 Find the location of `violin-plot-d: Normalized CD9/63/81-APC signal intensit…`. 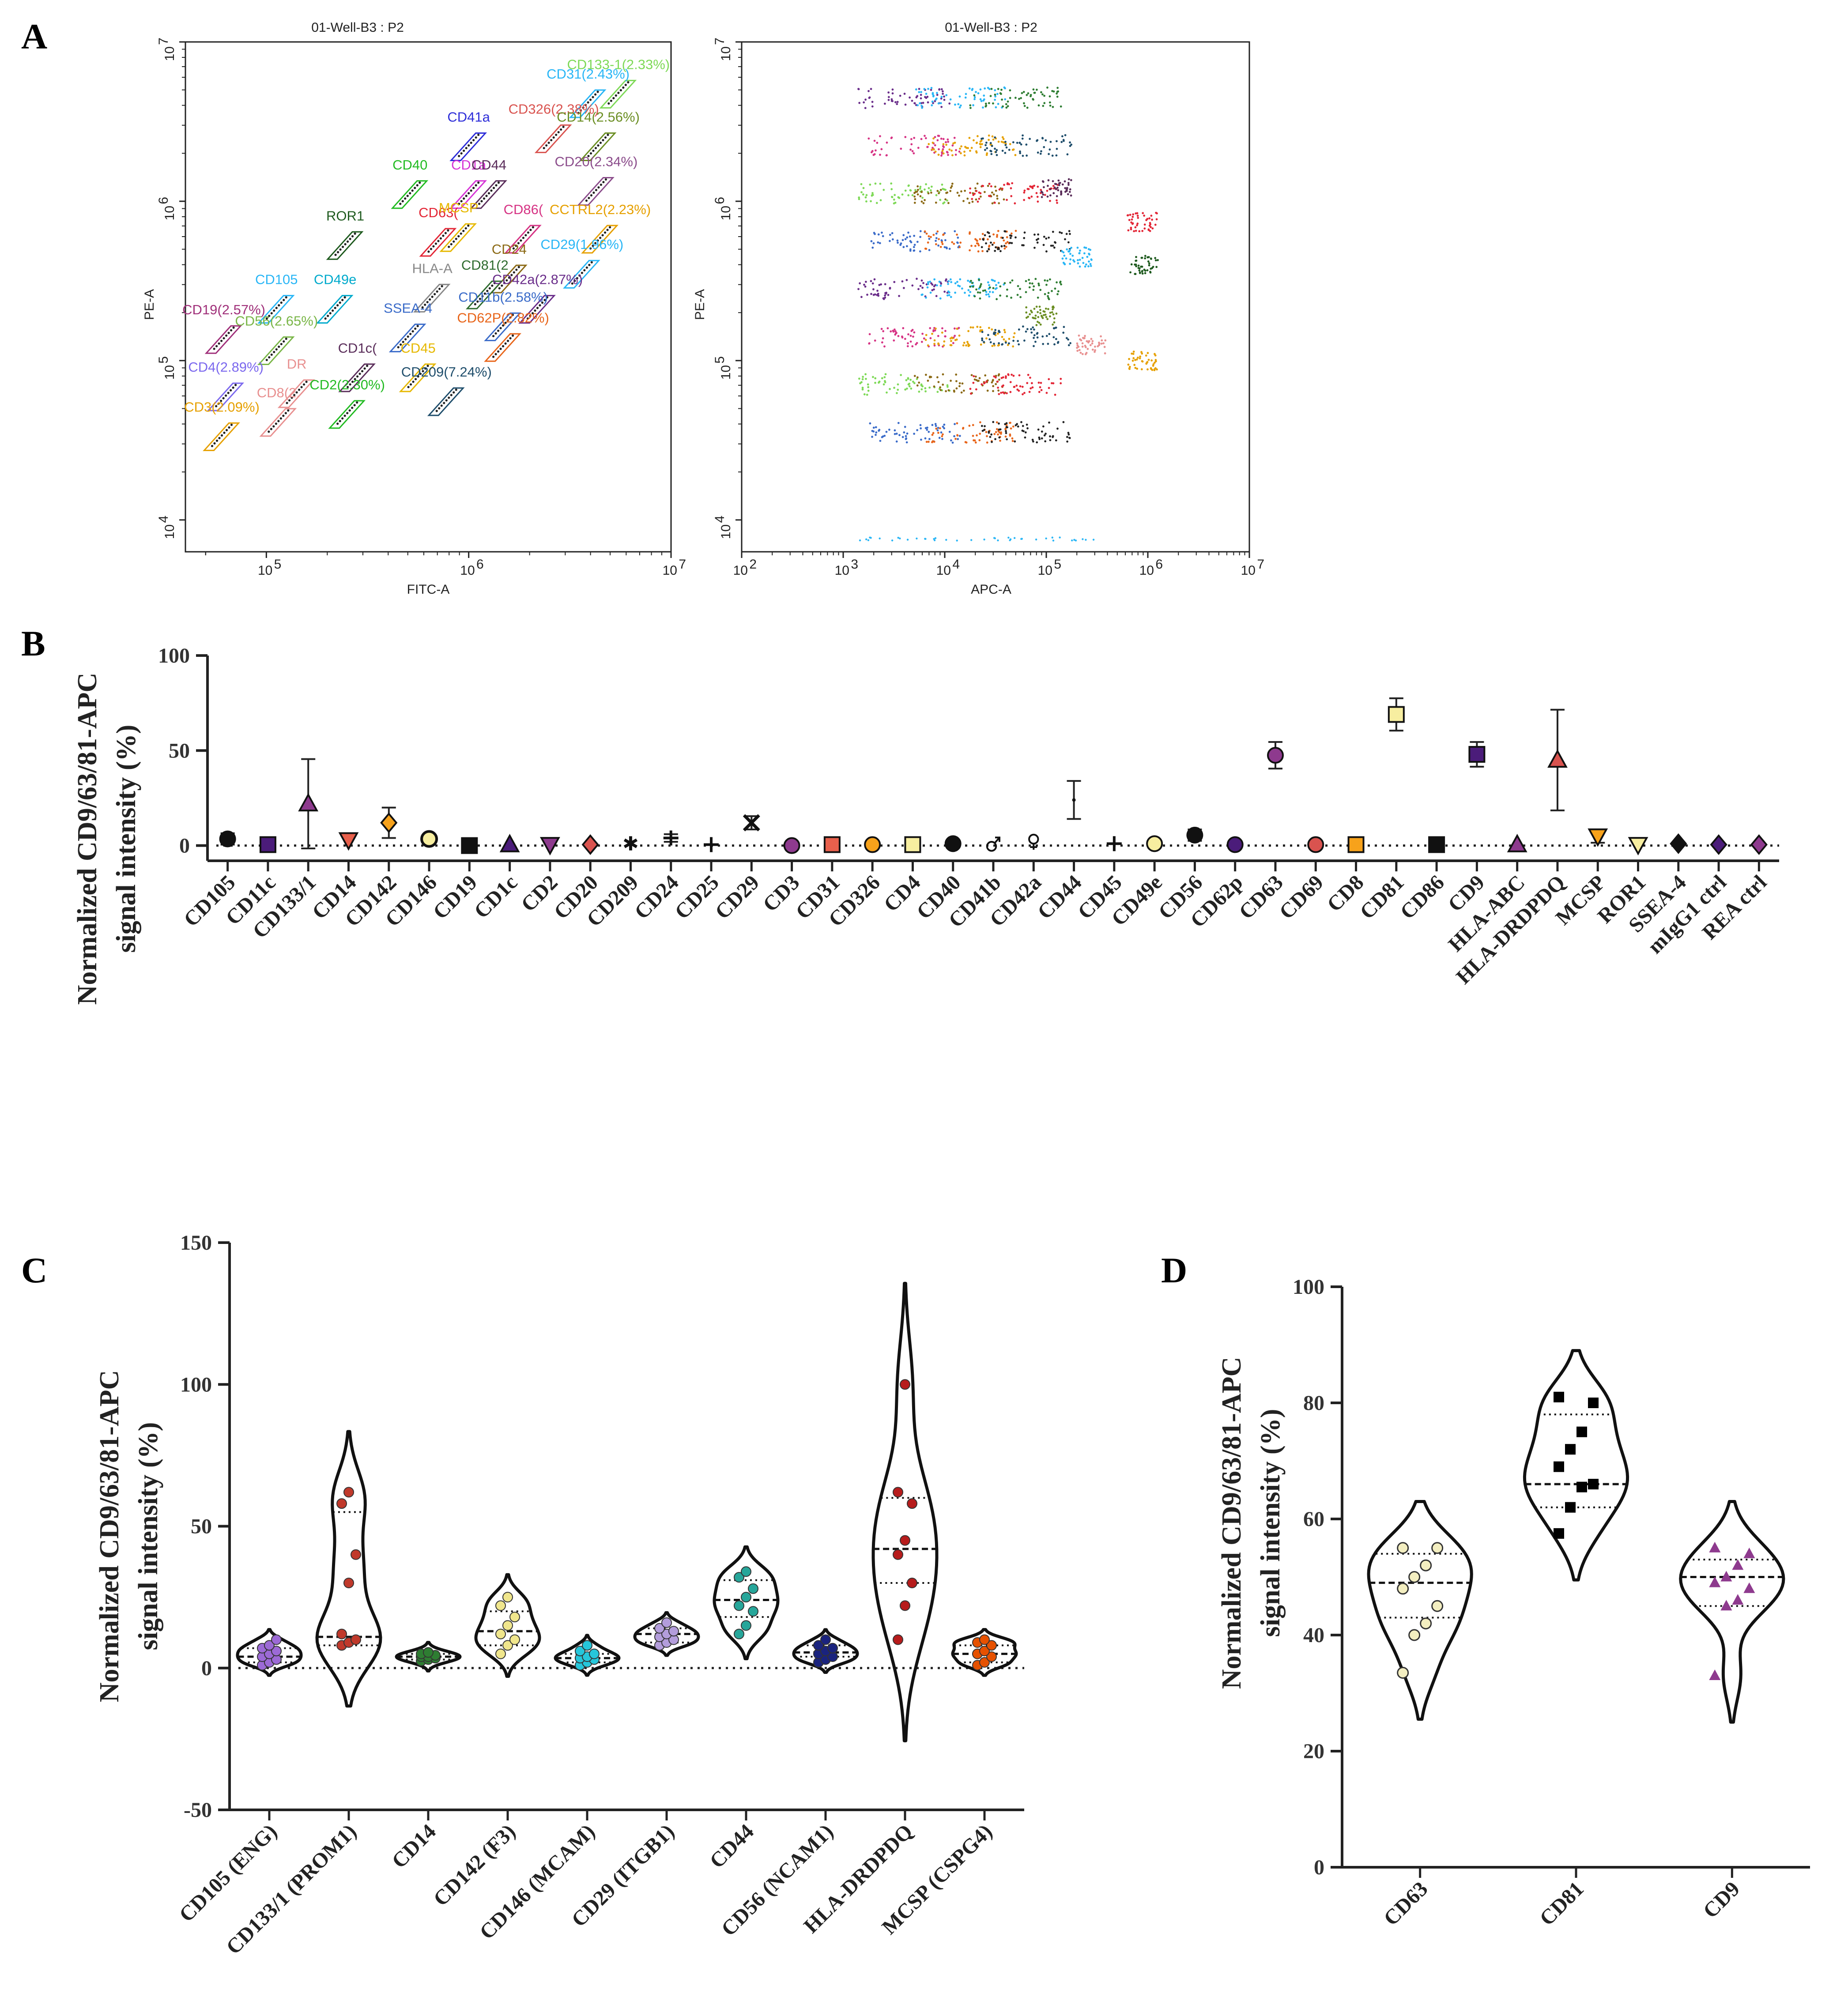

violin-plot-d: Normalized CD9/63/81-APC signal intensit… is located at coordinates (1513, 1602).